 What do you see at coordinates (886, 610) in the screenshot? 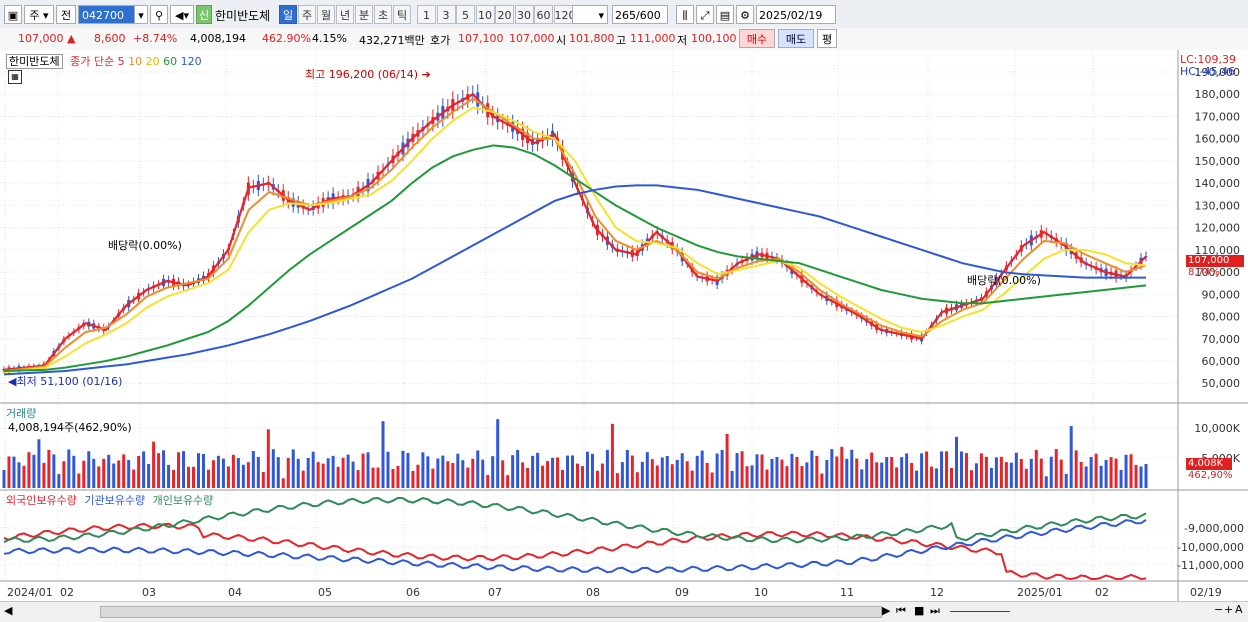
I see `play-icon: ▶` at bounding box center [886, 610].